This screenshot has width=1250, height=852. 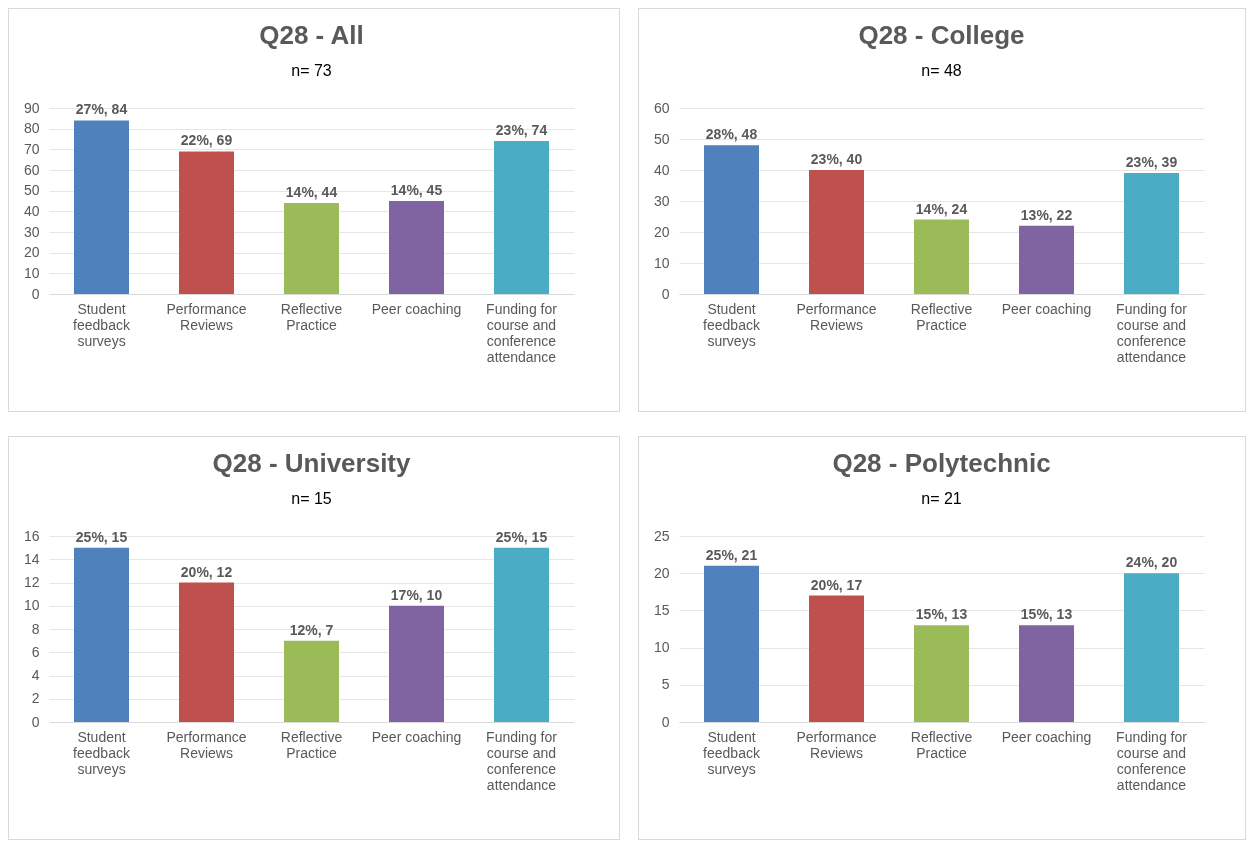 What do you see at coordinates (311, 498) in the screenshot?
I see `chart-subtitle: n= 15` at bounding box center [311, 498].